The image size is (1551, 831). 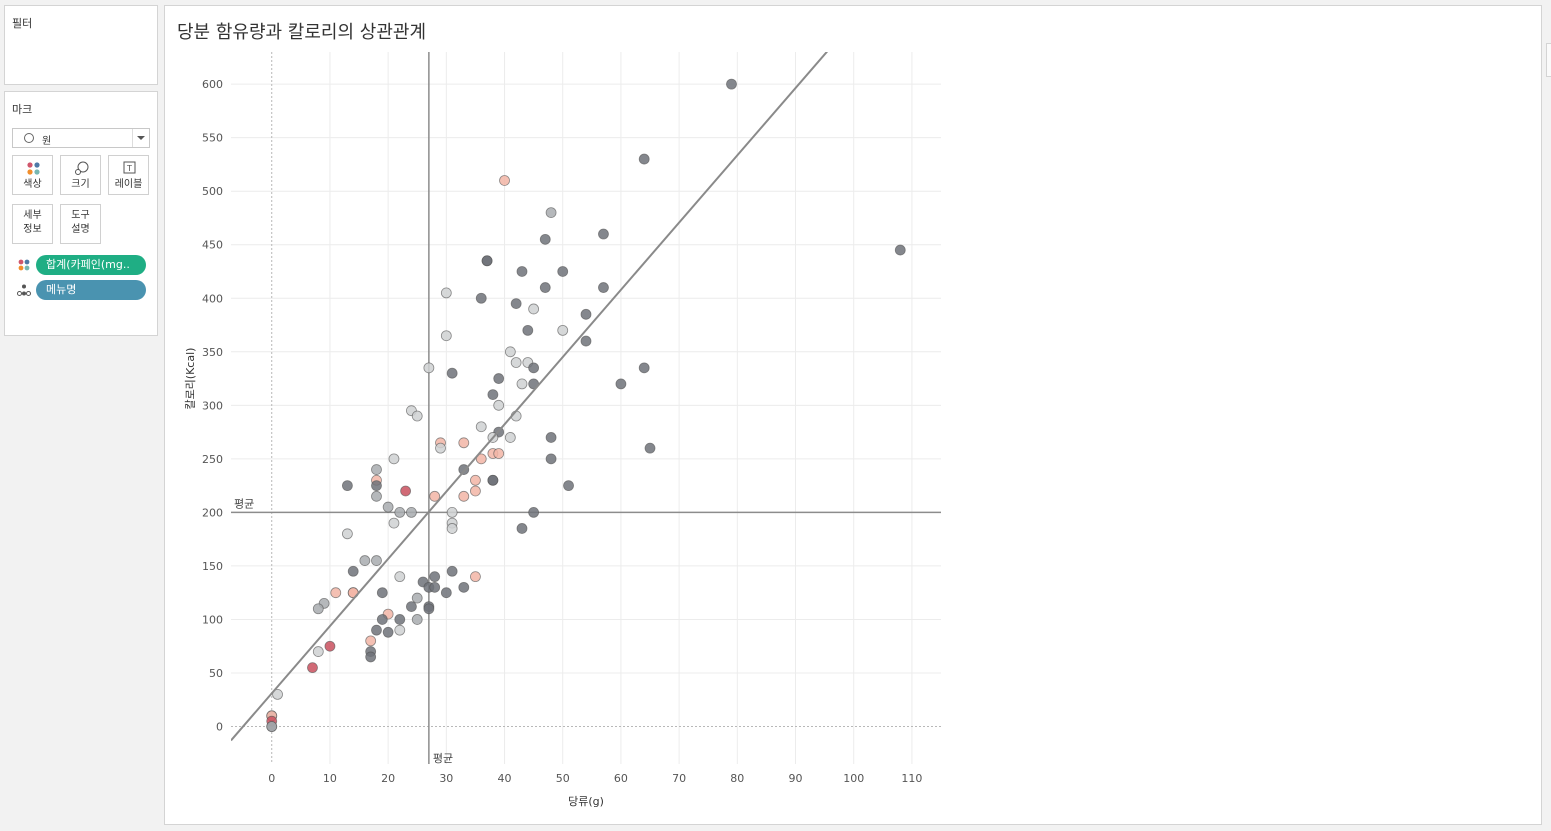 I want to click on color-icon, so click(x=24, y=265).